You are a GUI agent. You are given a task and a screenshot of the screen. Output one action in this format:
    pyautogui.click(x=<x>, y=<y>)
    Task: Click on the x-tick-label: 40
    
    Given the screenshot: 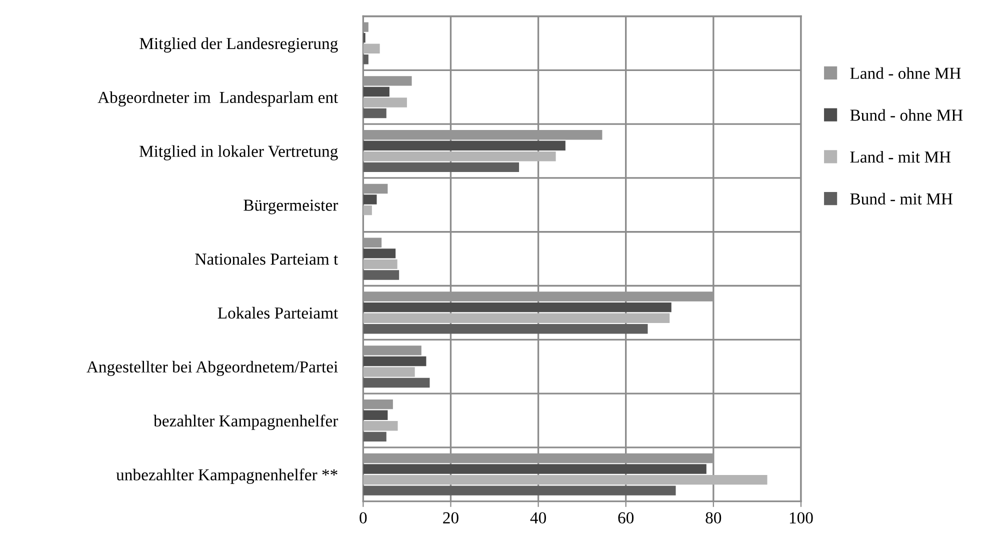 What is the action you would take?
    pyautogui.click(x=538, y=518)
    